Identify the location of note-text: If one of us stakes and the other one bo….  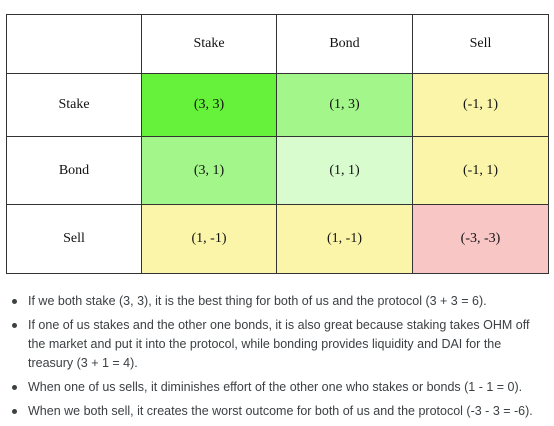
(279, 344).